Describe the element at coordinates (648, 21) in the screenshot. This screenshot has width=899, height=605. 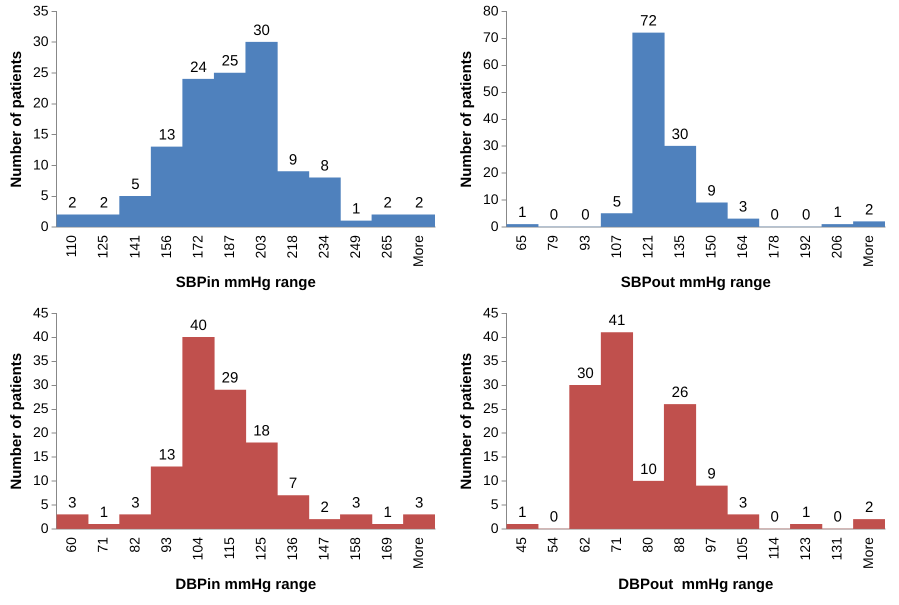
I see `data-label: 72` at that location.